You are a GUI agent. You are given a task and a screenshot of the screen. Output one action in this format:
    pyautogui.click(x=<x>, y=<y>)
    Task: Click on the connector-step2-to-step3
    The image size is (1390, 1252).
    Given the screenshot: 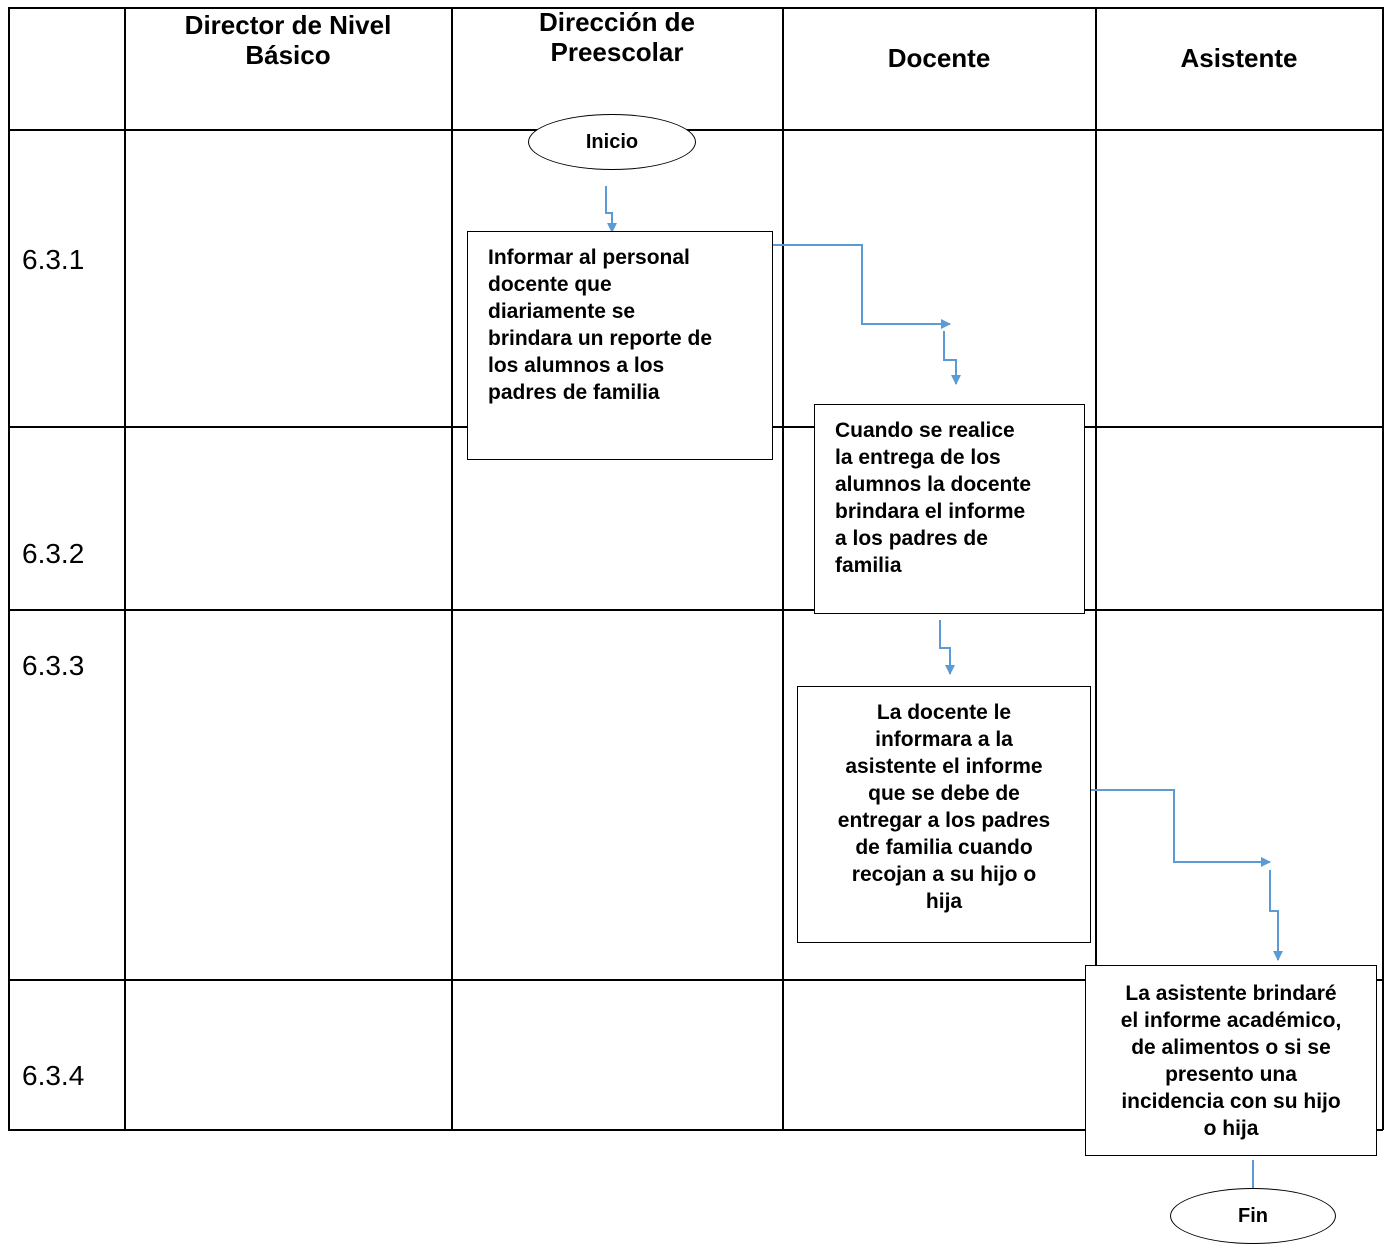 What is the action you would take?
    pyautogui.click(x=947, y=647)
    